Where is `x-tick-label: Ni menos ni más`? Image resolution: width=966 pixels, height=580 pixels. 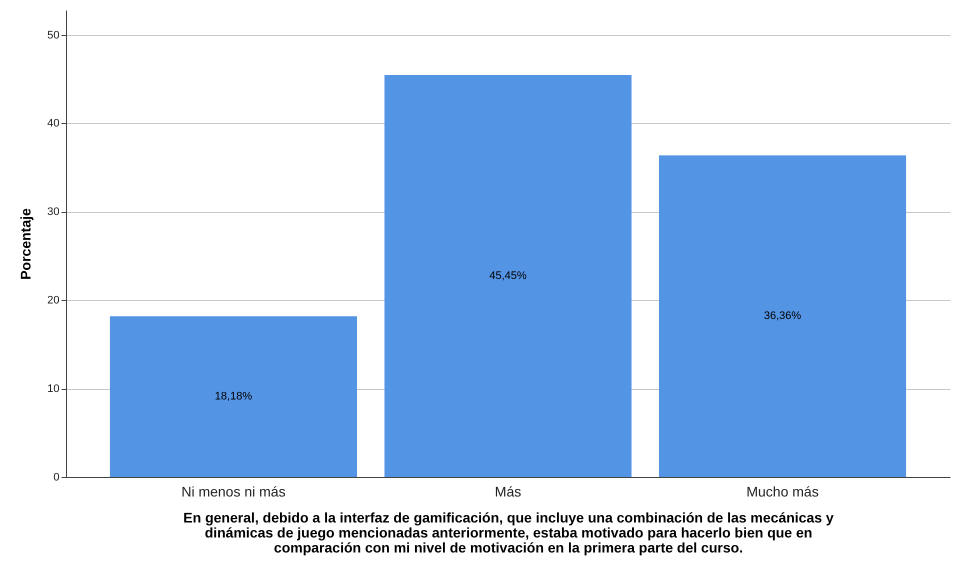
x-tick-label: Ni menos ni más is located at coordinates (233, 492).